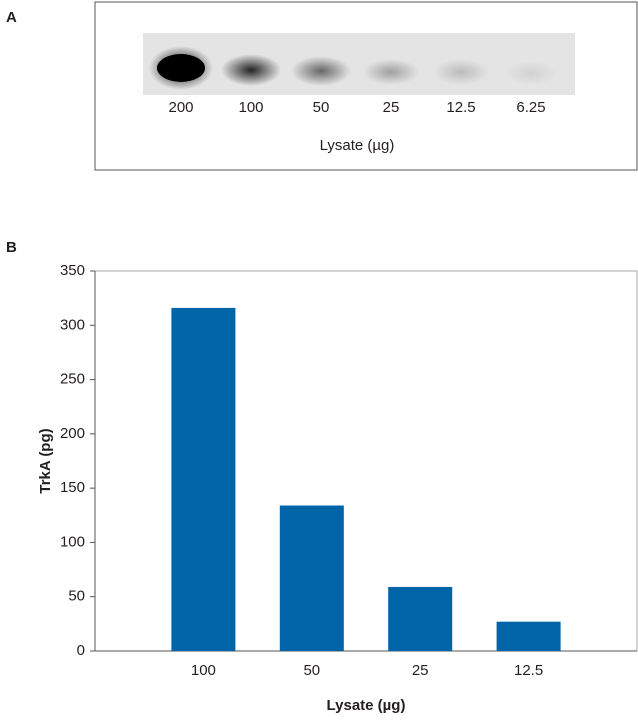  I want to click on lane-label: 12.5, so click(460, 107).